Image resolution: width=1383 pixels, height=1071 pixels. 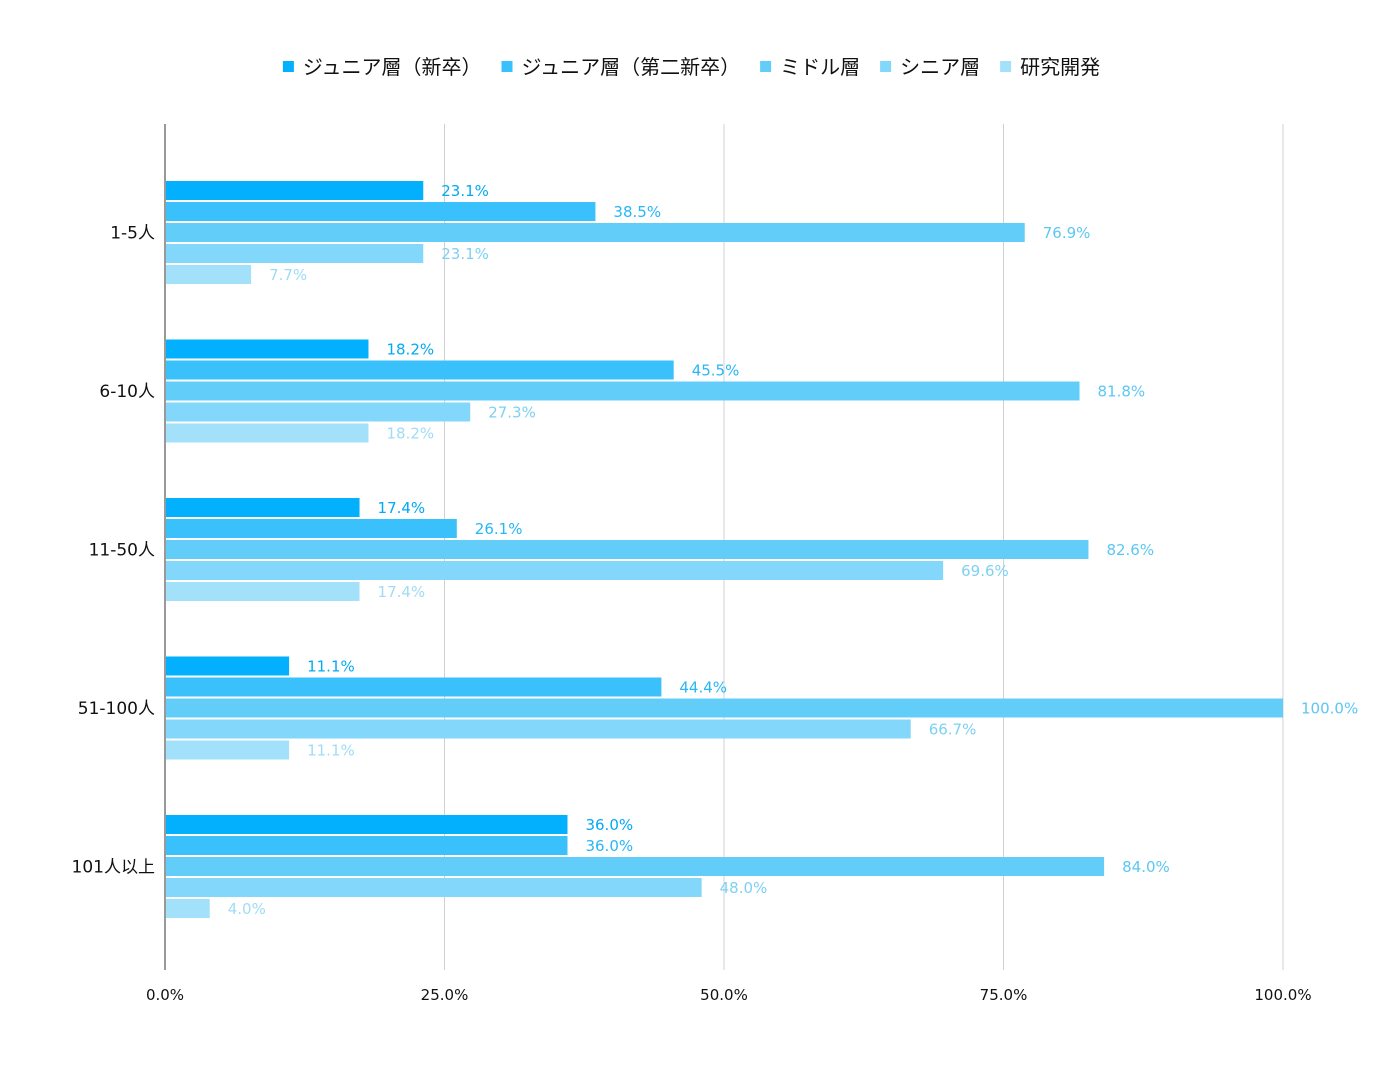 I want to click on category-label: 51-100人, so click(x=116, y=709).